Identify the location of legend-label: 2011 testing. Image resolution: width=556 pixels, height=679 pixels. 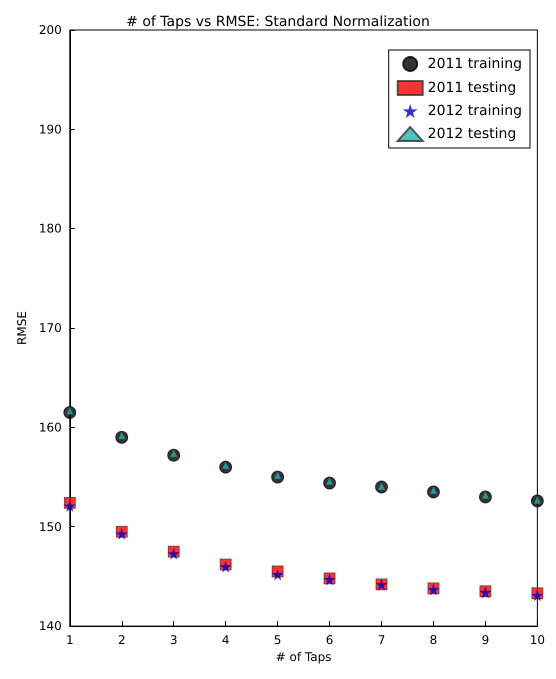
(472, 88).